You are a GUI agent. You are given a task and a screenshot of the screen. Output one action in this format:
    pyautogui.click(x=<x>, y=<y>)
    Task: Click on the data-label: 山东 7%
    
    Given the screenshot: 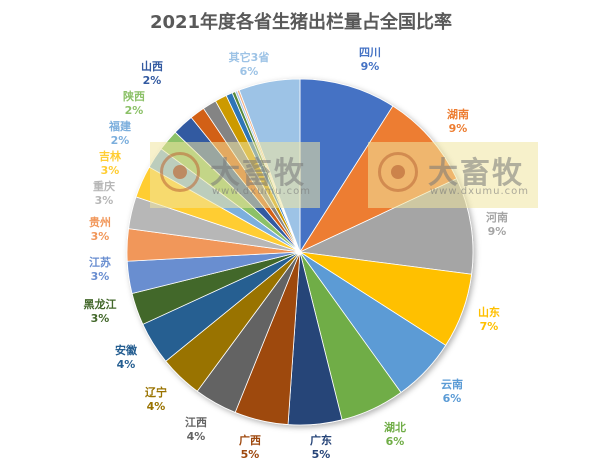 What is the action you would take?
    pyautogui.click(x=489, y=320)
    